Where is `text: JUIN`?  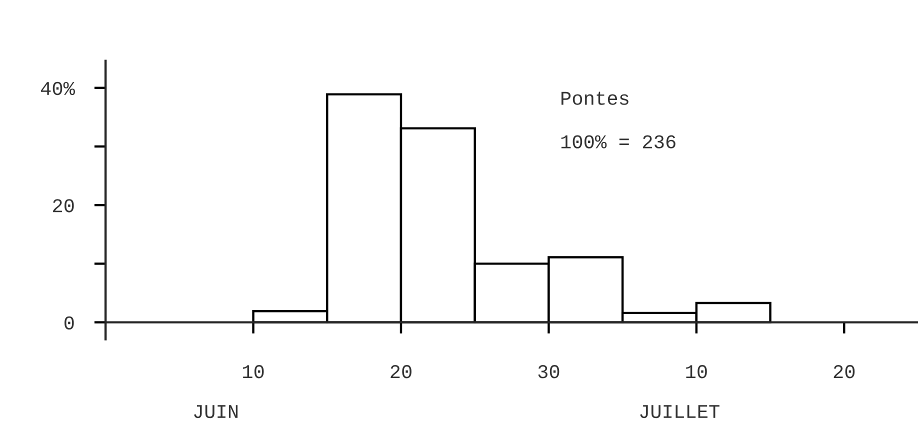 text: JUIN is located at coordinates (216, 411).